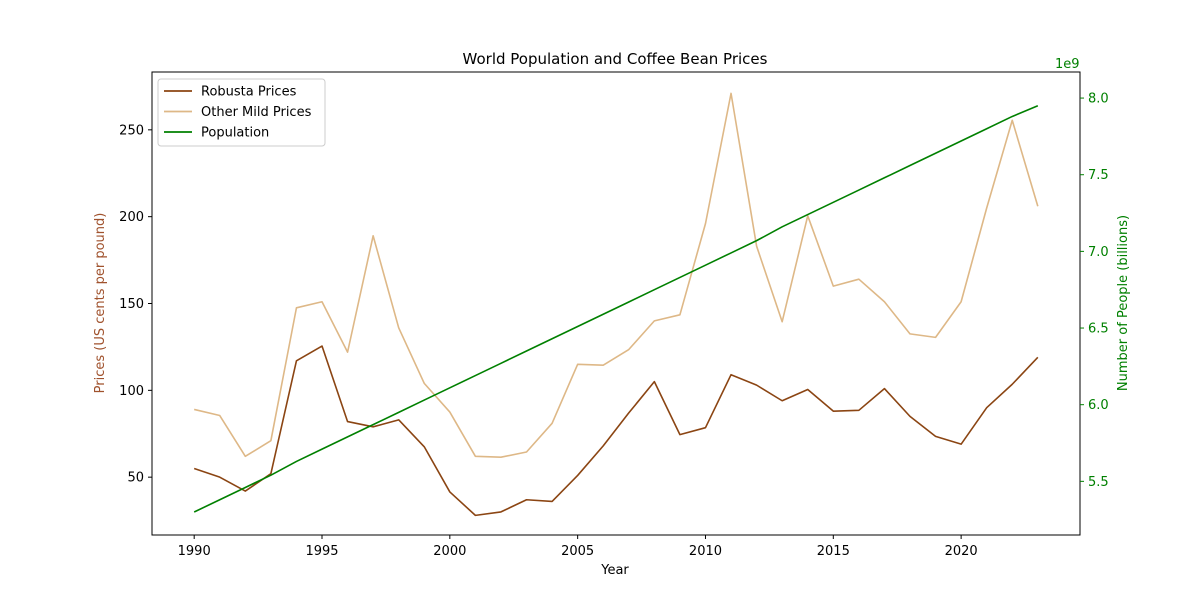 The height and width of the screenshot is (600, 1200). I want to click on x-tick-label: 2000, so click(449, 551).